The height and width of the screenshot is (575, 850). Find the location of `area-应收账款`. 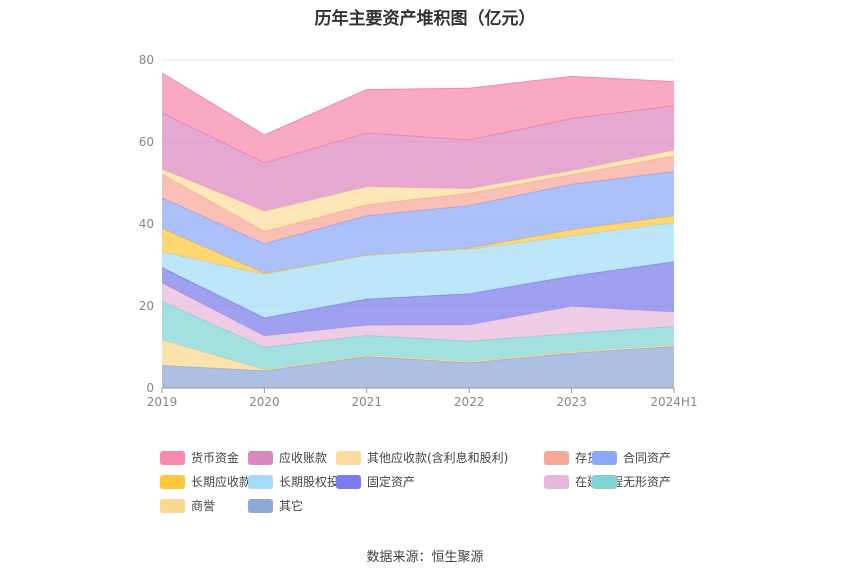

area-应收账款 is located at coordinates (418, 158).